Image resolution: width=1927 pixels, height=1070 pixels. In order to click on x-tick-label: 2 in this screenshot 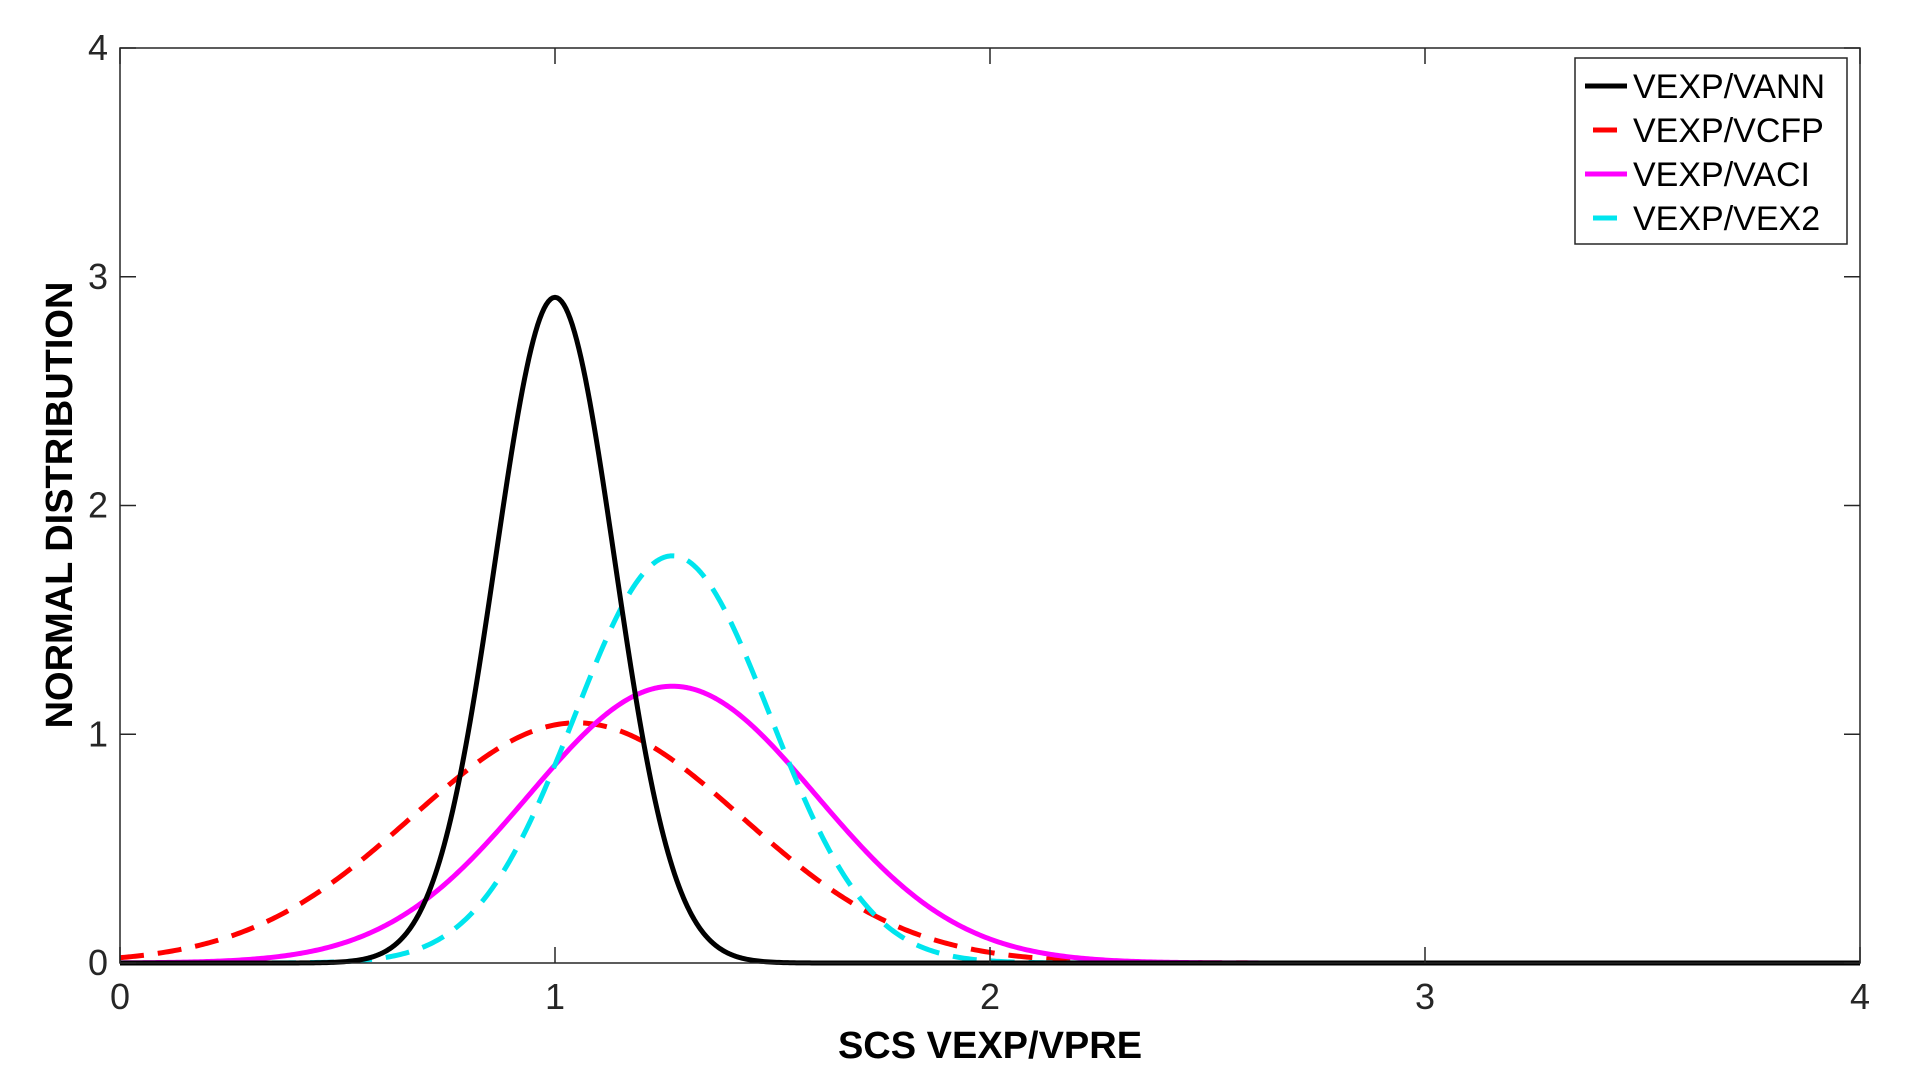, I will do `click(990, 996)`.